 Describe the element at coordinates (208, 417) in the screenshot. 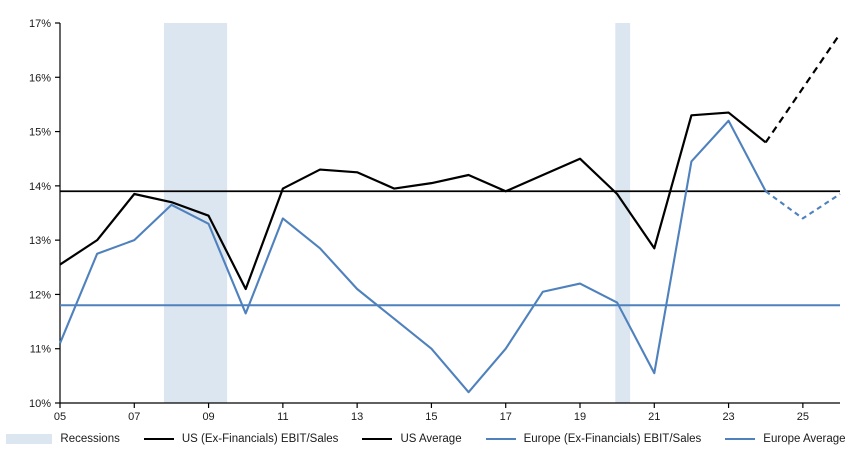

I see `x-axis-label: 09` at that location.